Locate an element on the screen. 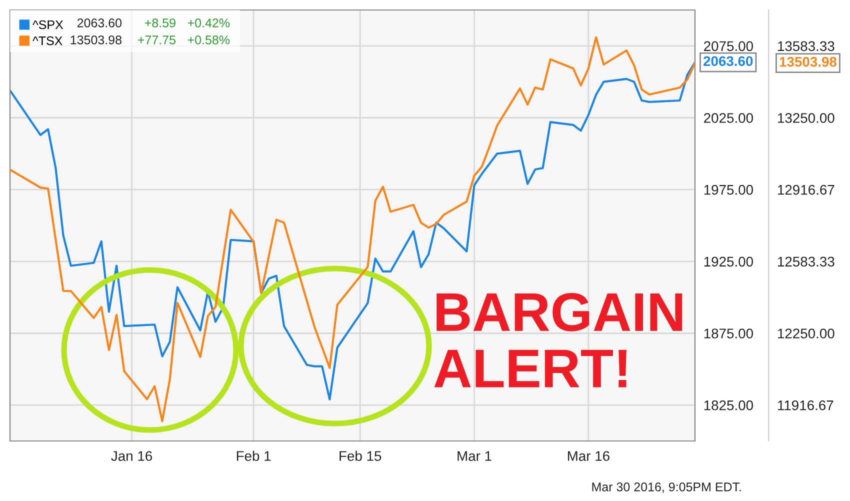 This screenshot has width=850, height=501. y2-tick-label: 12583.33 is located at coordinates (806, 261).